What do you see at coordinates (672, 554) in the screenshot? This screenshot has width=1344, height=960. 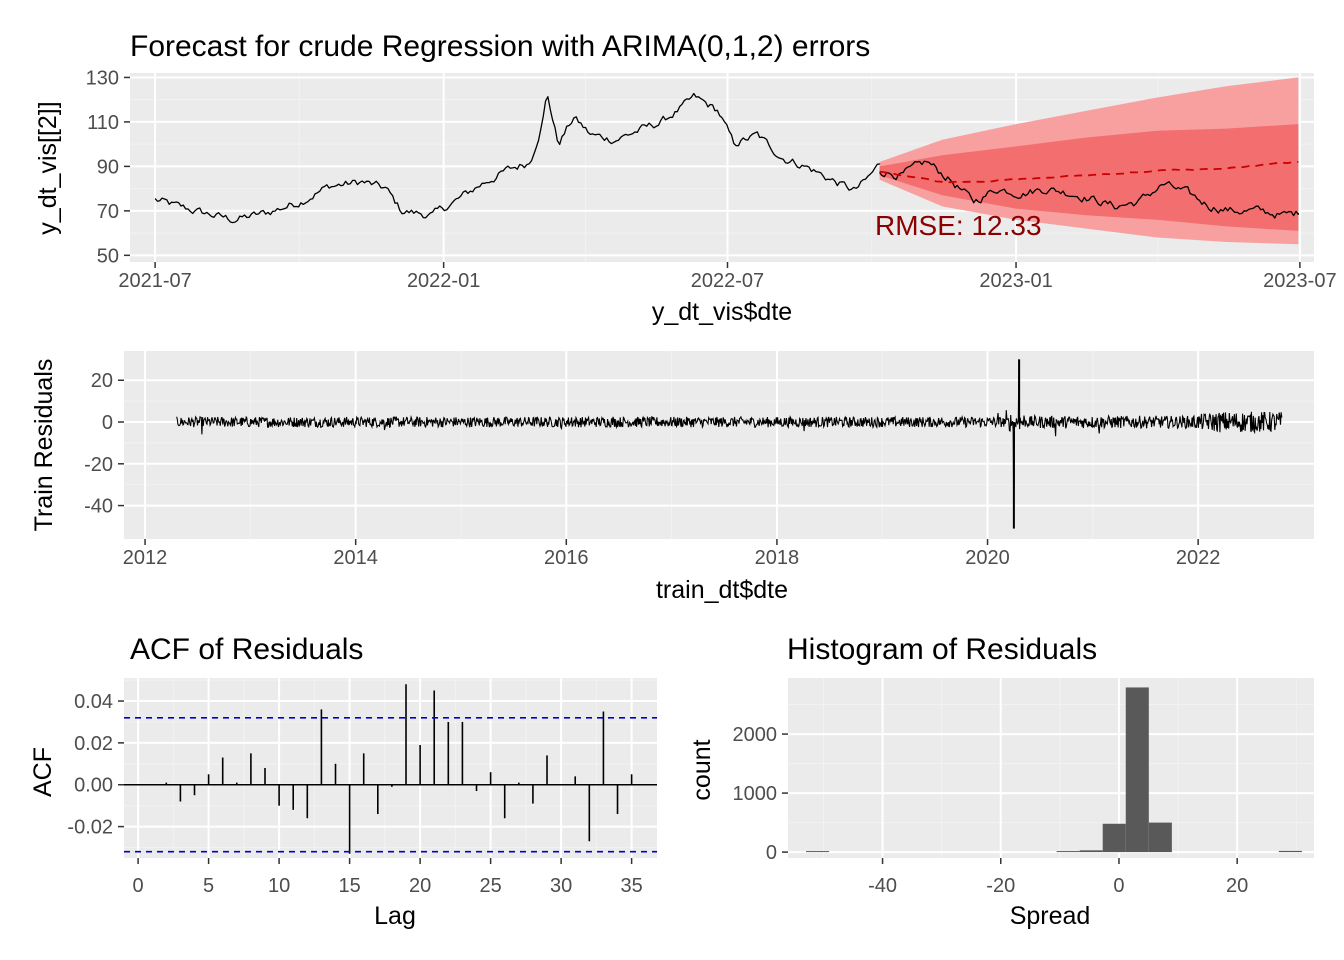 I see `residuals-x-ticks: 2012 2014 2016 2018 2020 2022` at bounding box center [672, 554].